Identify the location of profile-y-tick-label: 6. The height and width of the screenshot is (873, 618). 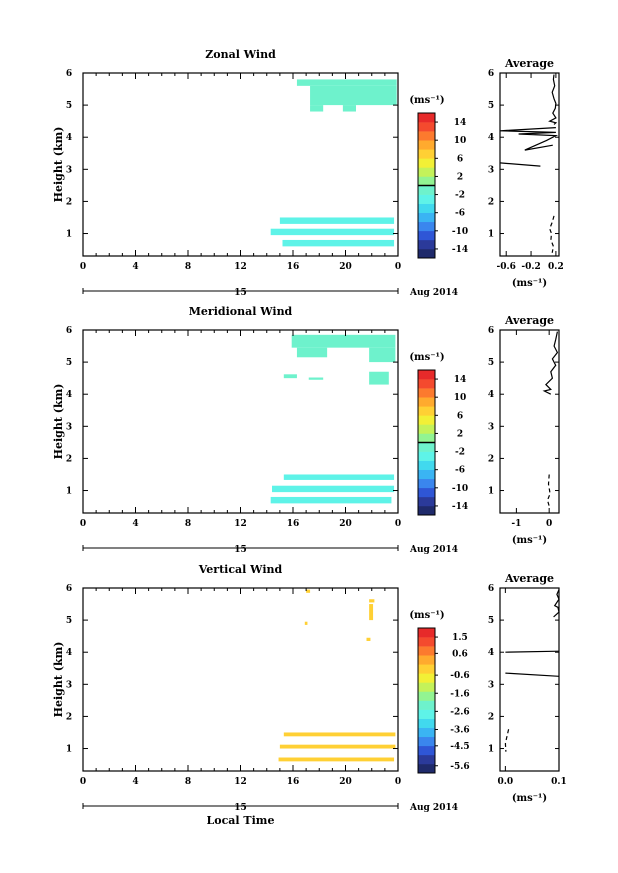
(491, 589).